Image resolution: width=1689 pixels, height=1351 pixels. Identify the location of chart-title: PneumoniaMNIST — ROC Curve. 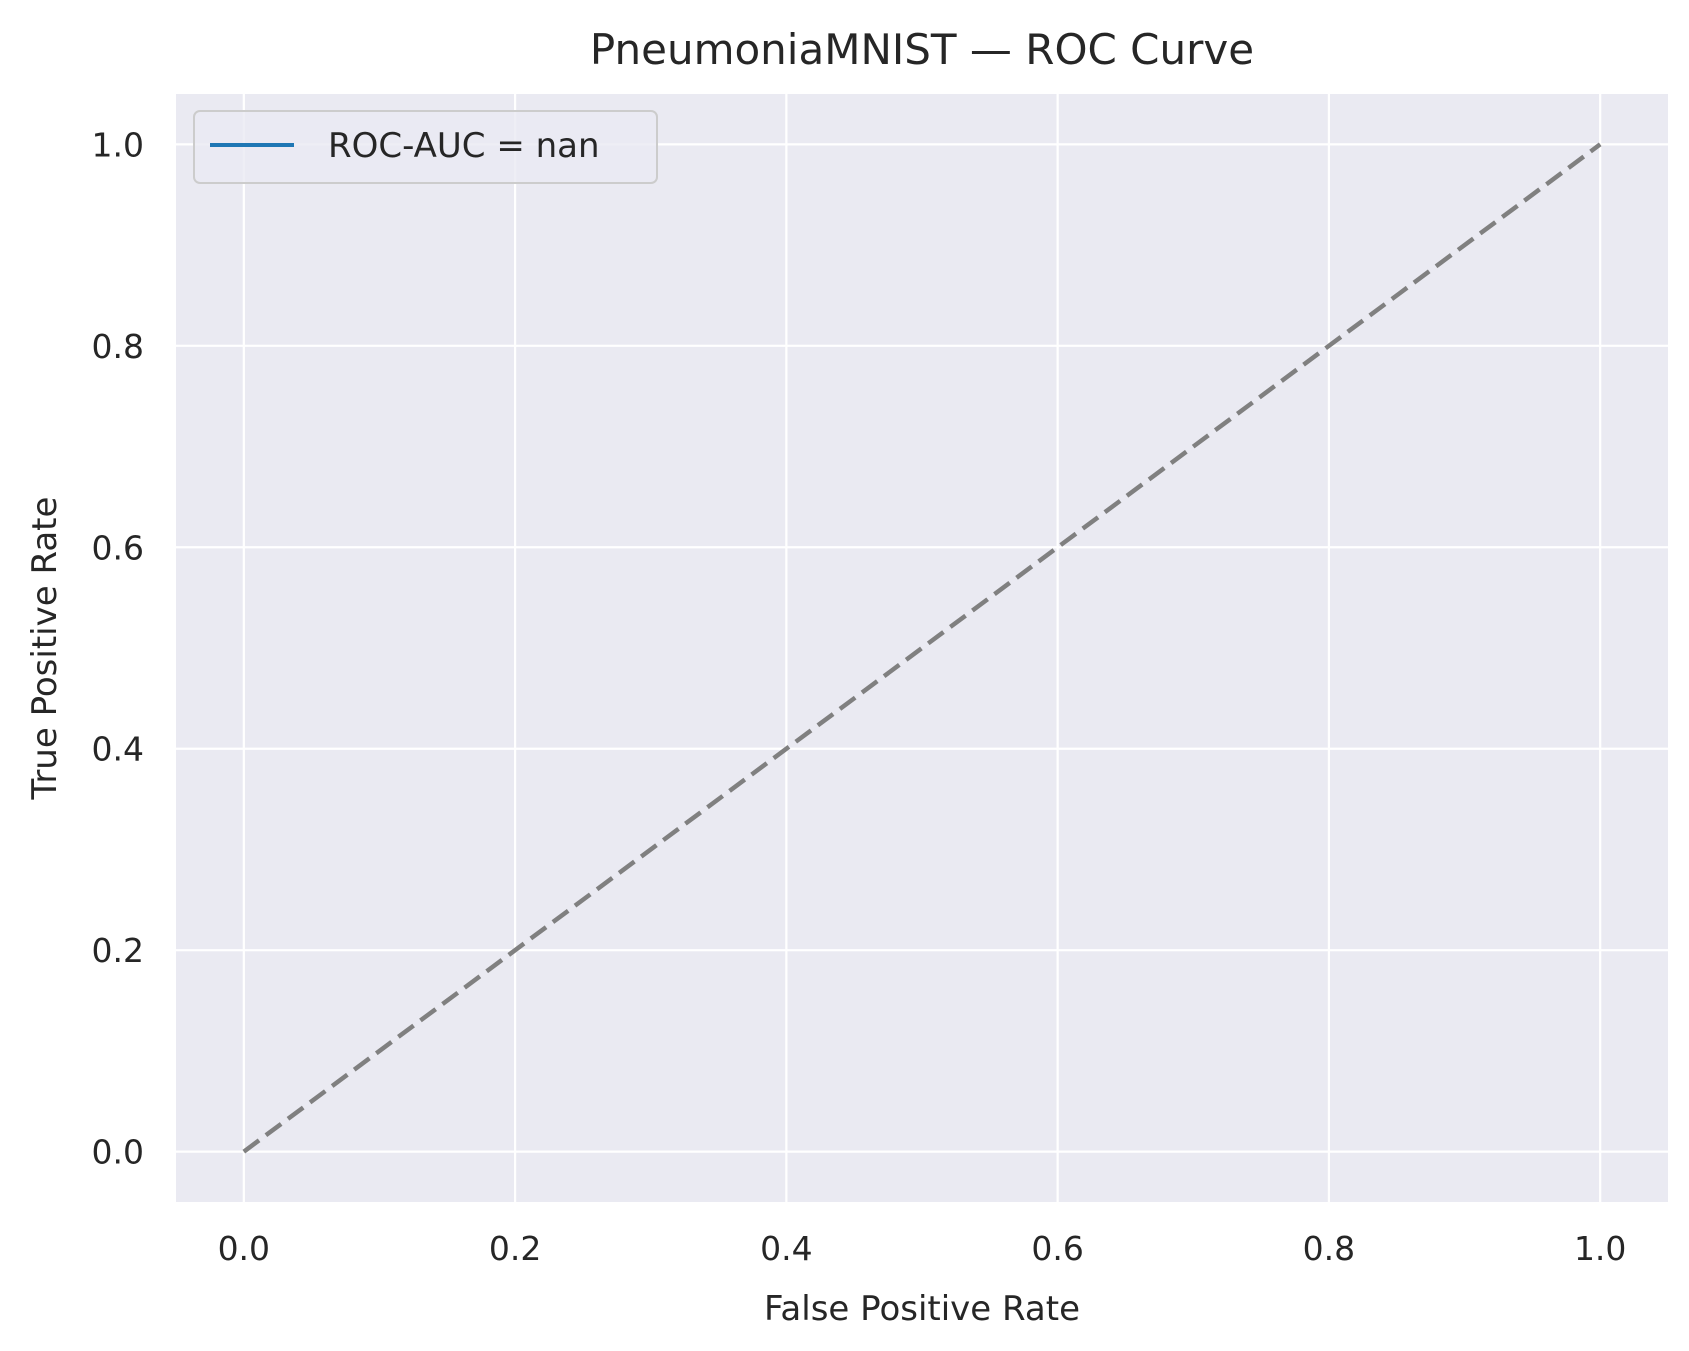
(922, 49).